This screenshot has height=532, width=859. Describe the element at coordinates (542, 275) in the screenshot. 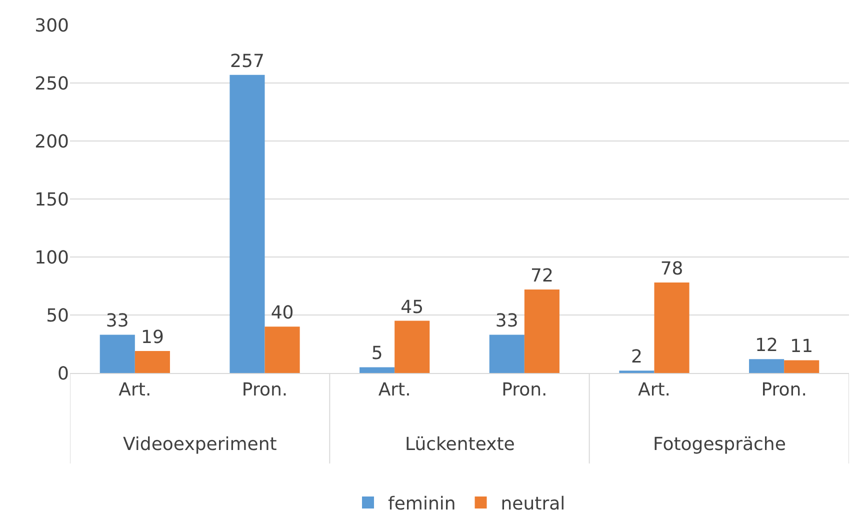

I see `data-label: 72` at that location.